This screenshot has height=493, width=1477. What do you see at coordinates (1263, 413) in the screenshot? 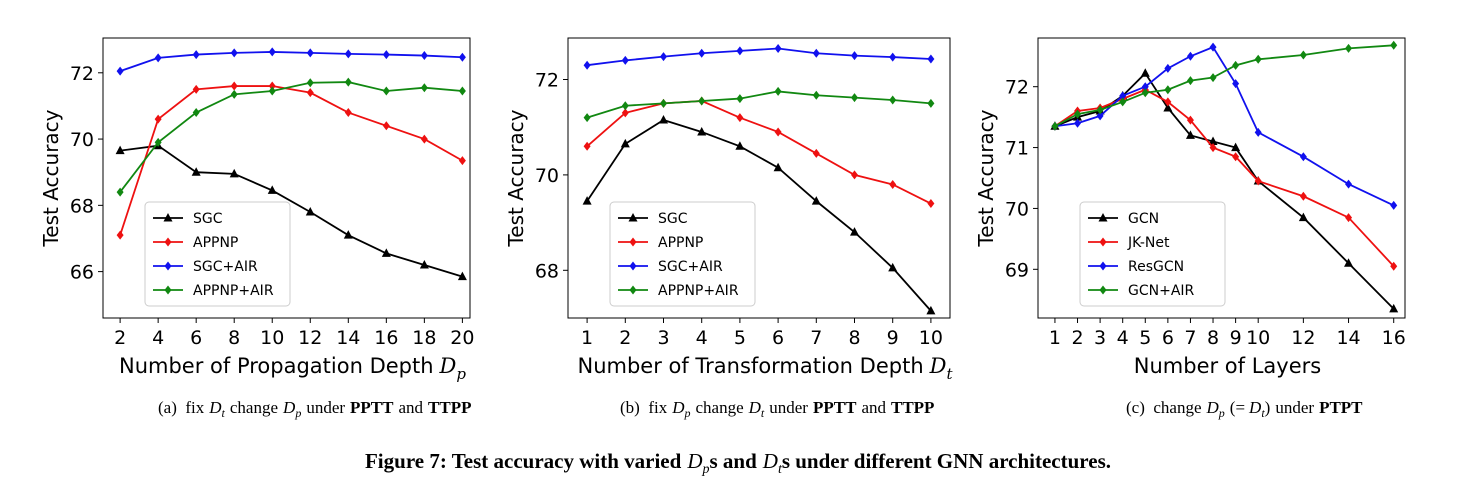
I see `caption-math: t` at bounding box center [1263, 413].